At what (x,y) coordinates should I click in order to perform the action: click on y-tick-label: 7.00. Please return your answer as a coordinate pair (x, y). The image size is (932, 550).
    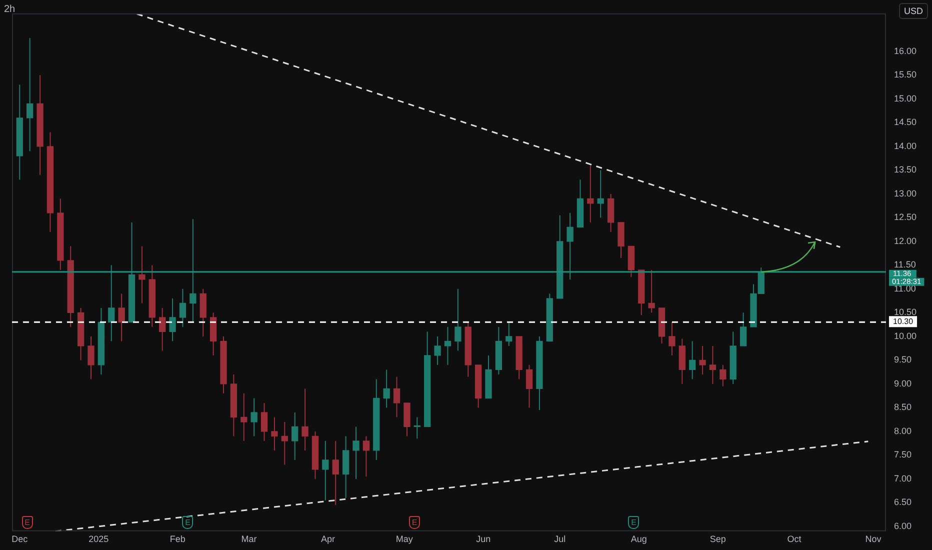
    Looking at the image, I should click on (903, 478).